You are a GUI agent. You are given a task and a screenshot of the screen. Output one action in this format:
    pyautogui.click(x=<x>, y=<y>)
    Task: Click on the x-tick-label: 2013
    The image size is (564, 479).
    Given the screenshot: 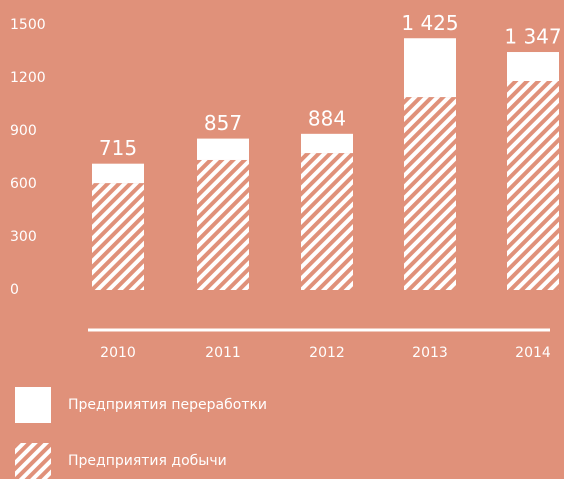 What is the action you would take?
    pyautogui.click(x=430, y=353)
    